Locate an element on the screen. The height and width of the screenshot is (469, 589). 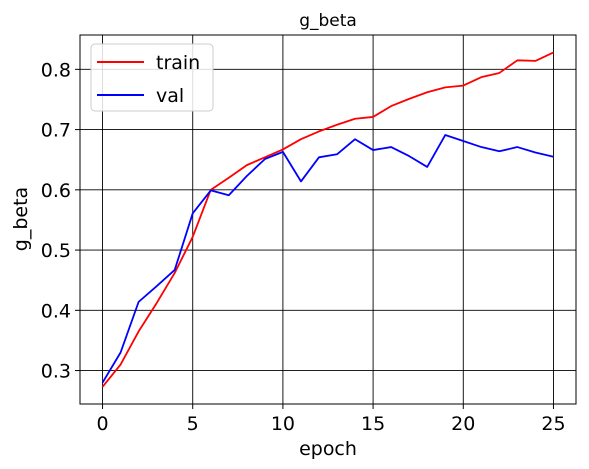
y-tick-label: 0.8 is located at coordinates (56, 70).